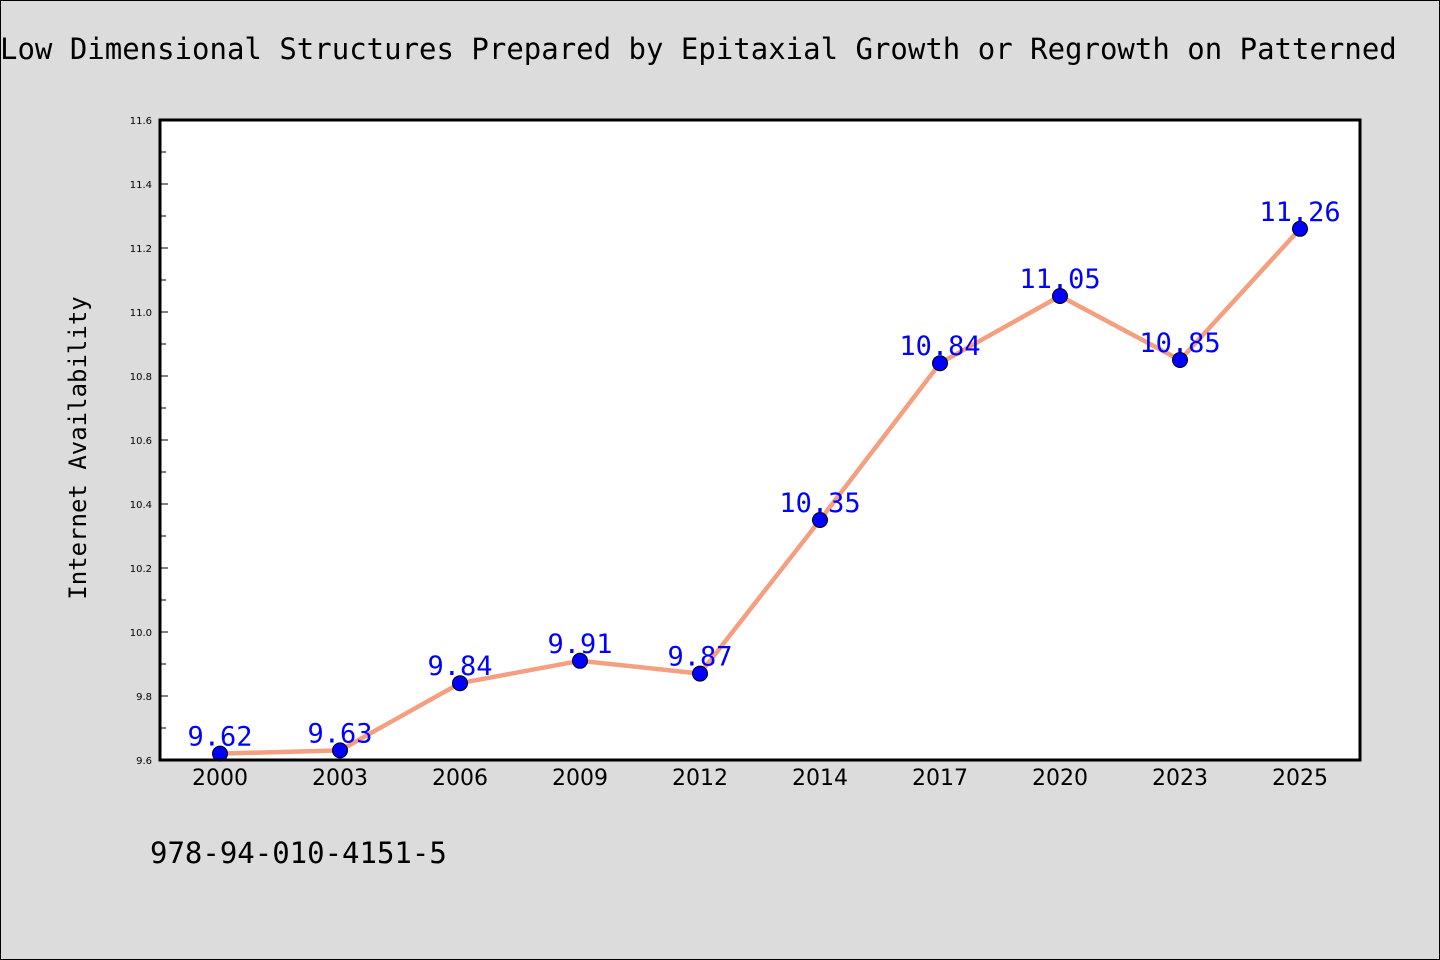  Describe the element at coordinates (141, 569) in the screenshot. I see `y-tick-label: 10.2` at that location.